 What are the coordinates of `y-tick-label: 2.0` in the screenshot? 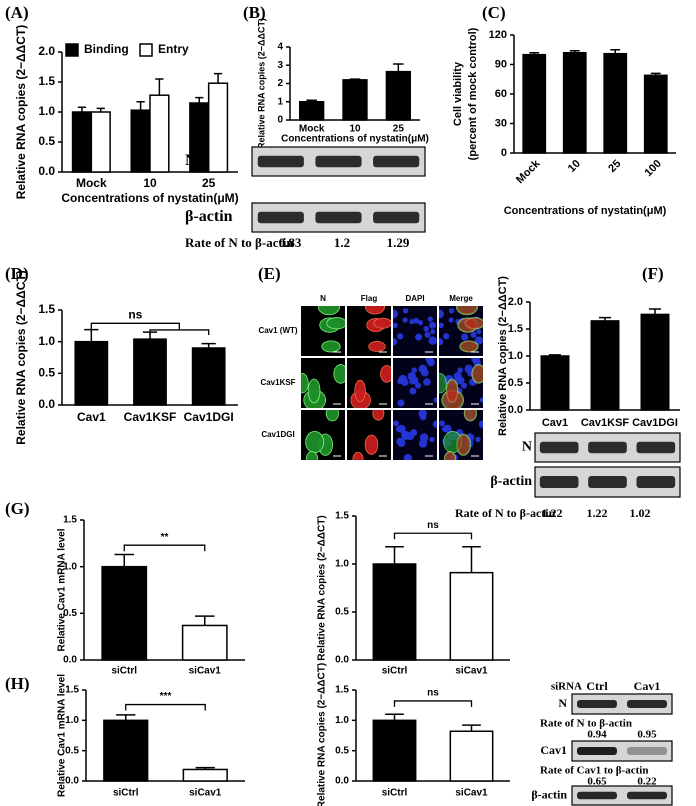 It's located at (515, 302).